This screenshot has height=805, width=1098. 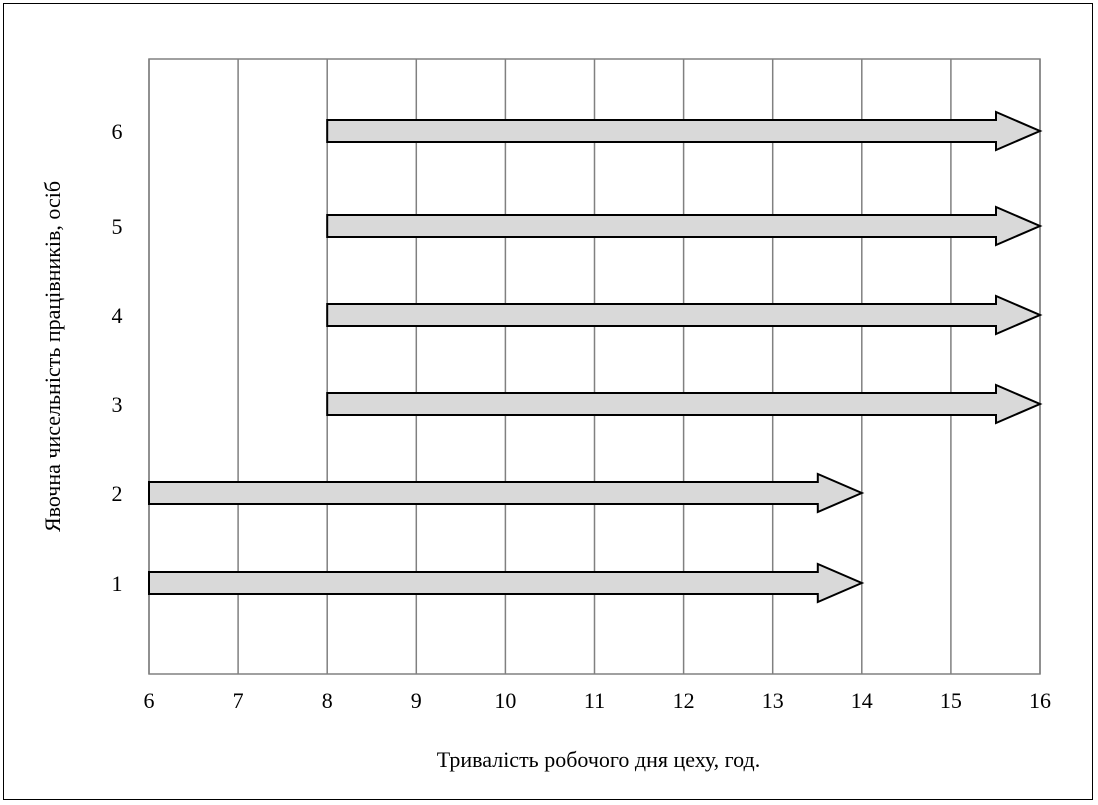 I want to click on x-tick-label: 15, so click(x=951, y=700).